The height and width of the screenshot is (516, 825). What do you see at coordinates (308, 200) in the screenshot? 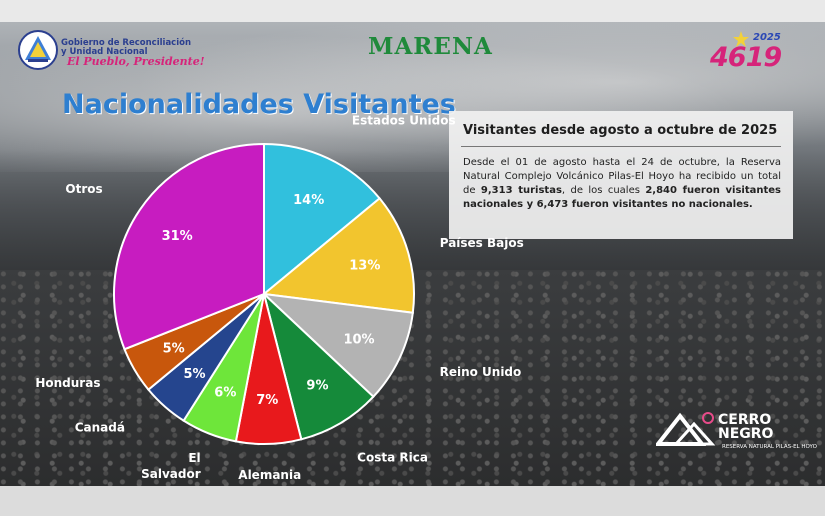
I see `slice-value-label: 14%` at bounding box center [308, 200].